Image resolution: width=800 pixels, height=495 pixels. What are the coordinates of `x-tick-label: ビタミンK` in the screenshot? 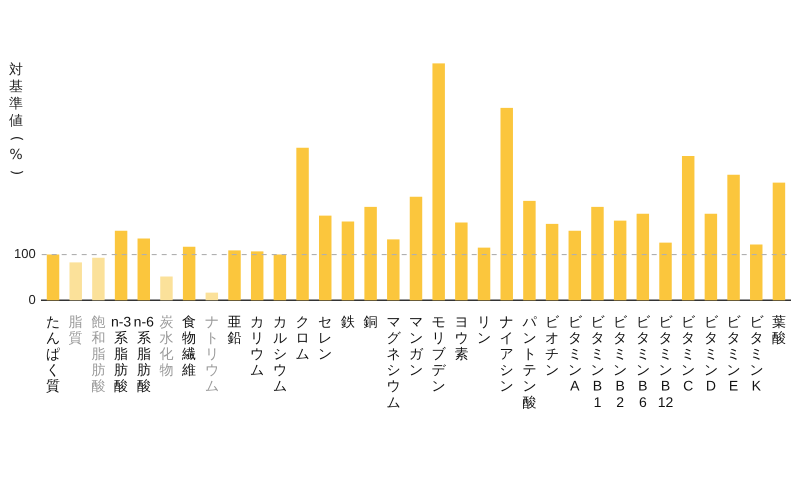 It's located at (756, 353).